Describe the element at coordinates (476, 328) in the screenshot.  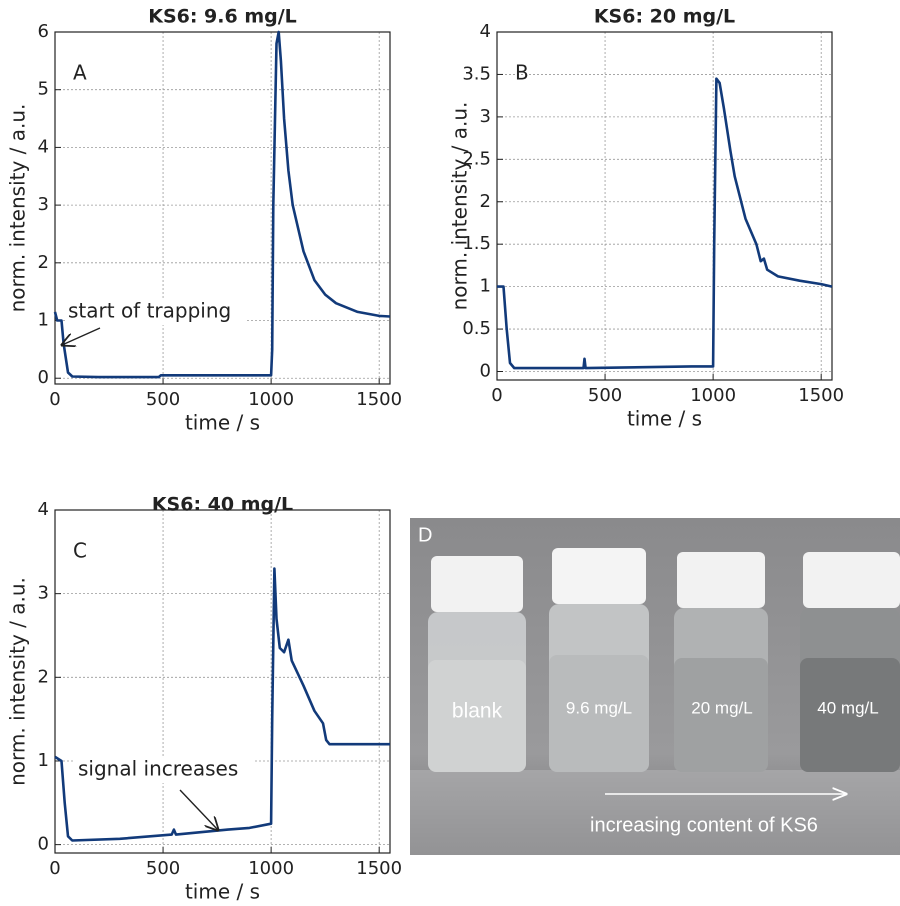
I see `y-tick-label: 0.5` at that location.